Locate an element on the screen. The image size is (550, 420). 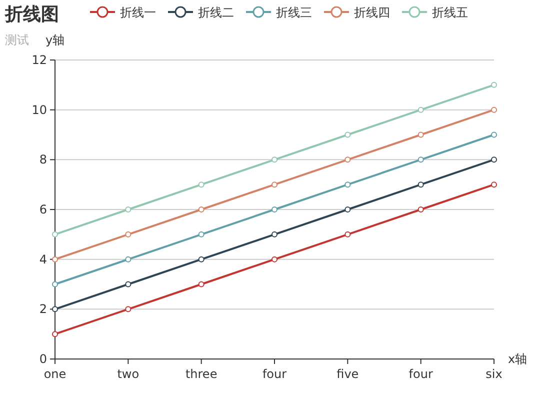
legend-label: 折线三 is located at coordinates (294, 13).